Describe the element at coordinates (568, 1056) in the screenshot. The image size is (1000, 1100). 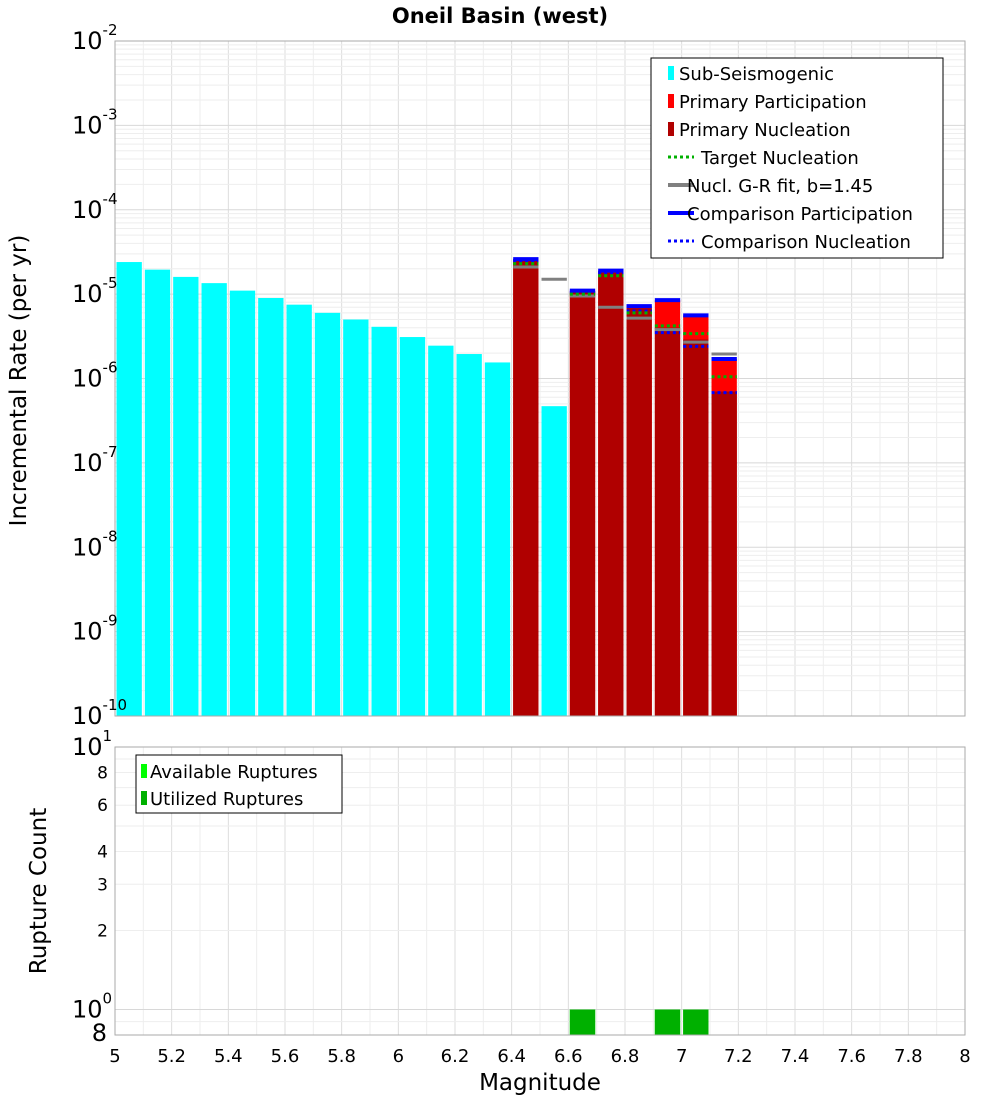
I see `magnitude-x-tick-label: 6.6` at that location.